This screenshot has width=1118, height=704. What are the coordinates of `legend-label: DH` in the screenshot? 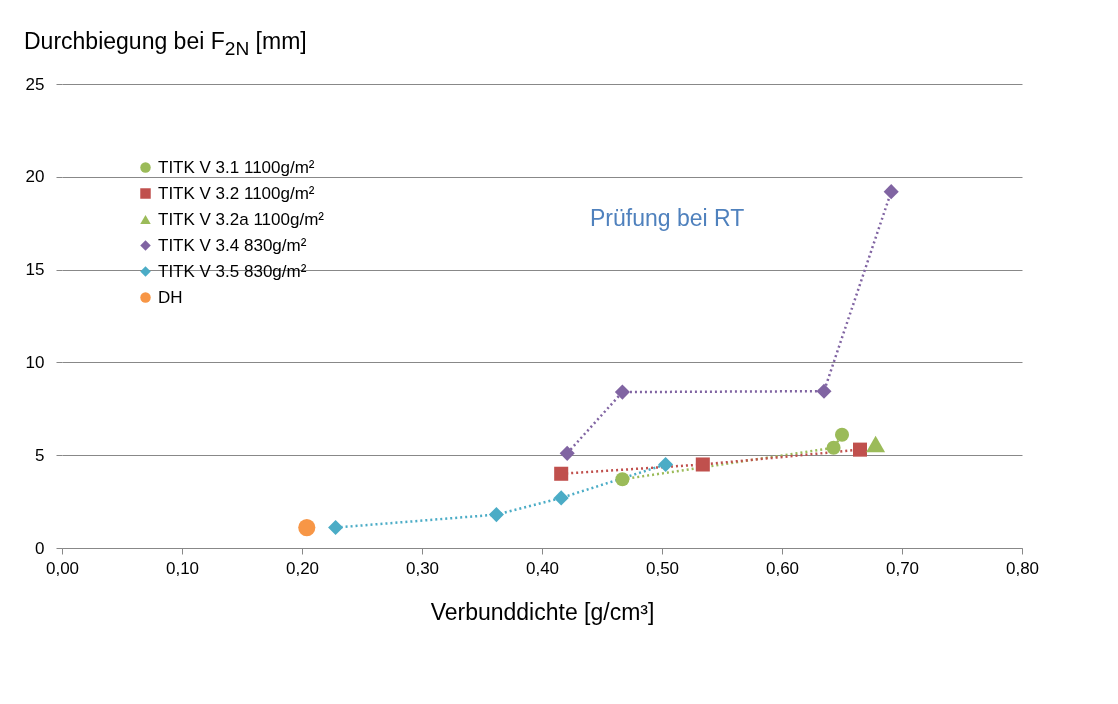 It's located at (170, 297).